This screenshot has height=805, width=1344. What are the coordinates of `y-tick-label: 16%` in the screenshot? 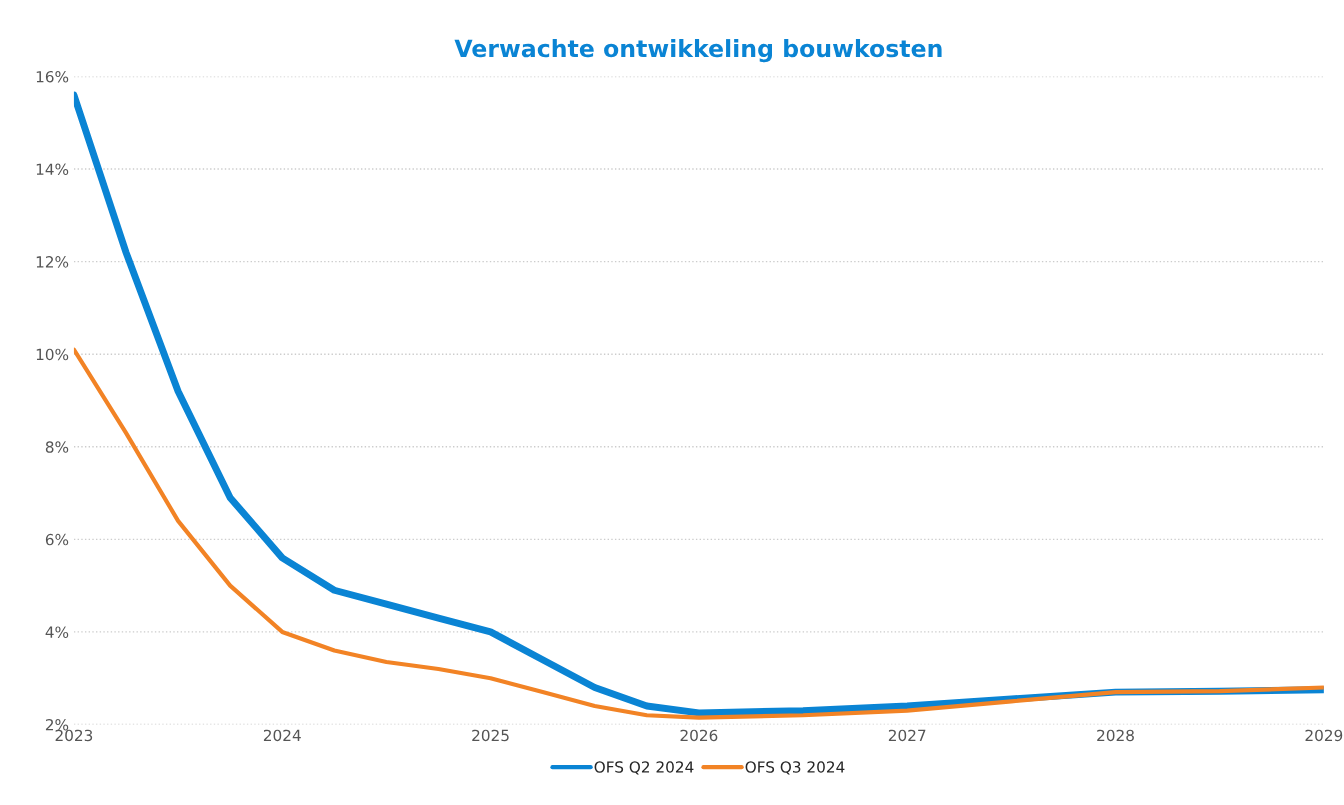 It's located at (52, 76).